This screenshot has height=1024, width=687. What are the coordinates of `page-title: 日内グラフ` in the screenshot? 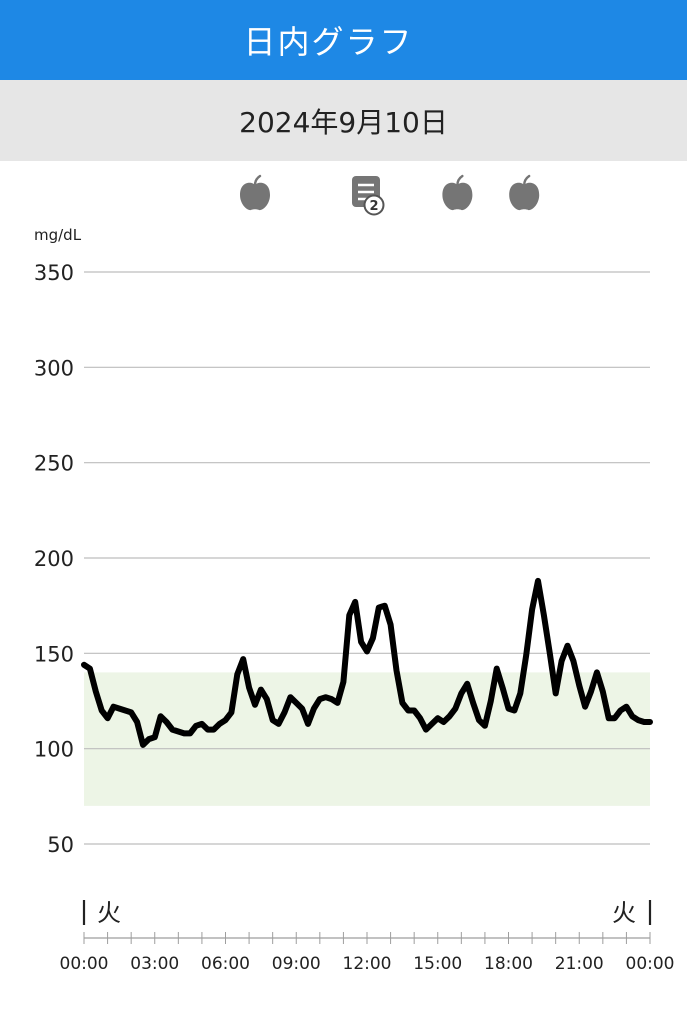 It's located at (328, 42).